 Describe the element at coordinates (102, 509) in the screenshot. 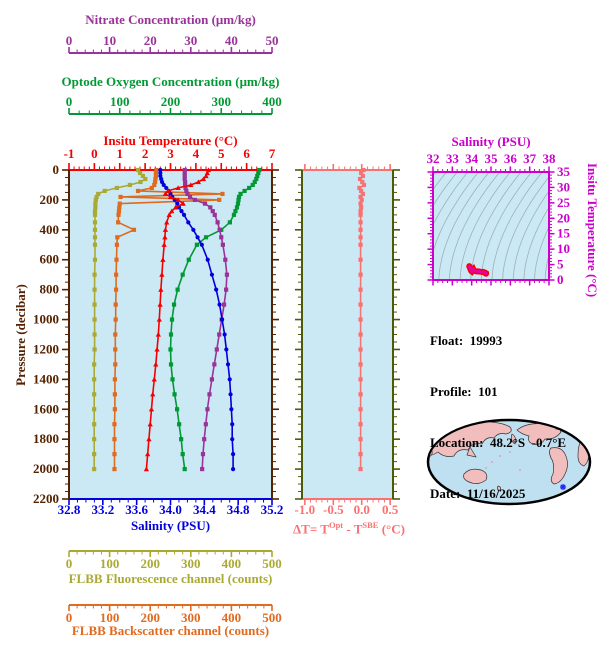

I see `tick-label: 33.2` at that location.